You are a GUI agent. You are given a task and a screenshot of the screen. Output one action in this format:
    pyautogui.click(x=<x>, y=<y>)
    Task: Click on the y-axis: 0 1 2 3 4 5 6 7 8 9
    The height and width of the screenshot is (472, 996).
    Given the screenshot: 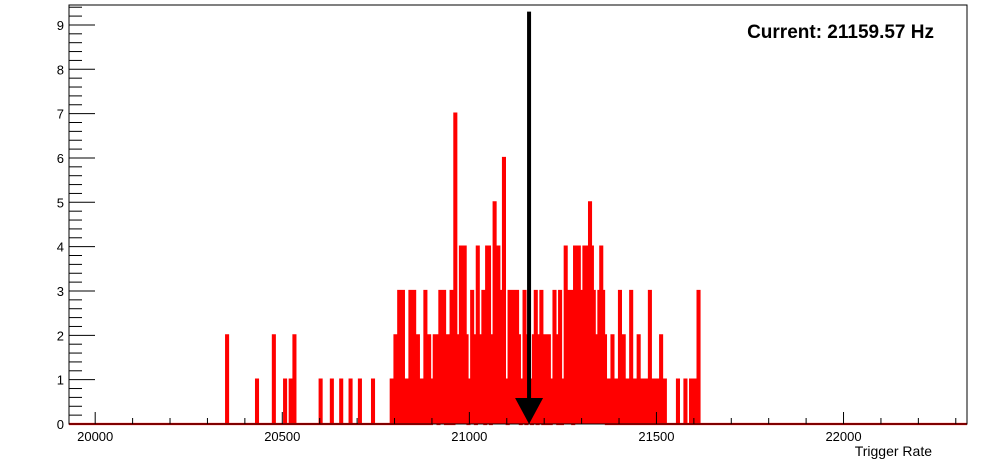 What is the action you would take?
    pyautogui.click(x=76, y=219)
    